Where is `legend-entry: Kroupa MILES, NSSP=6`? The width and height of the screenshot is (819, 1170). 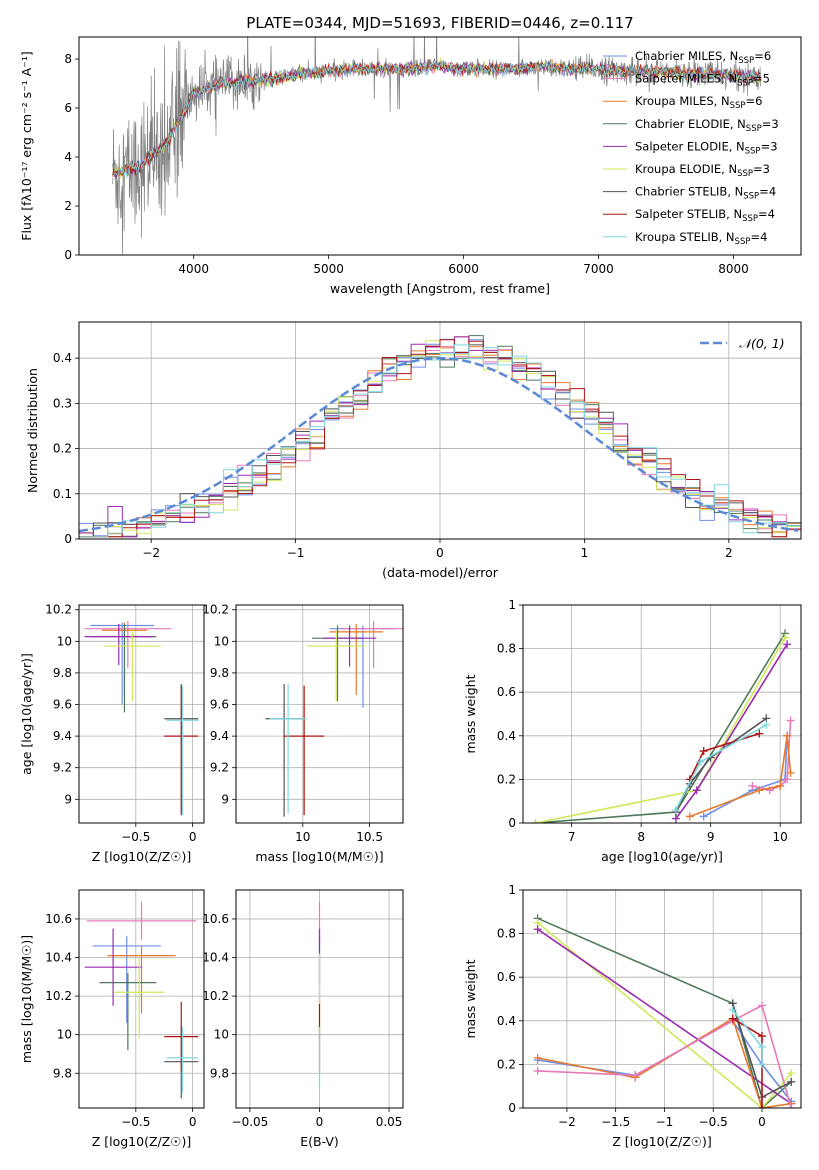
legend-entry: Kroupa MILES, NSSP=6 is located at coordinates (698, 102).